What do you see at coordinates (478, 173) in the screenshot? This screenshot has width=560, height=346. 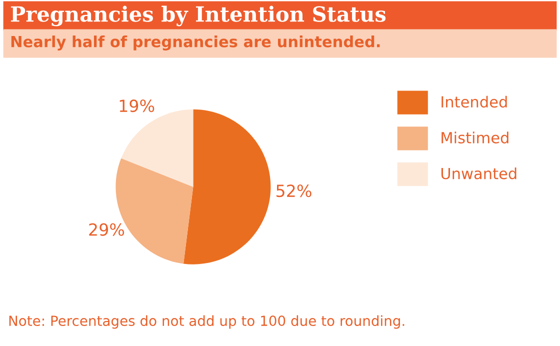 I see `legend-label: Unwanted` at bounding box center [478, 173].